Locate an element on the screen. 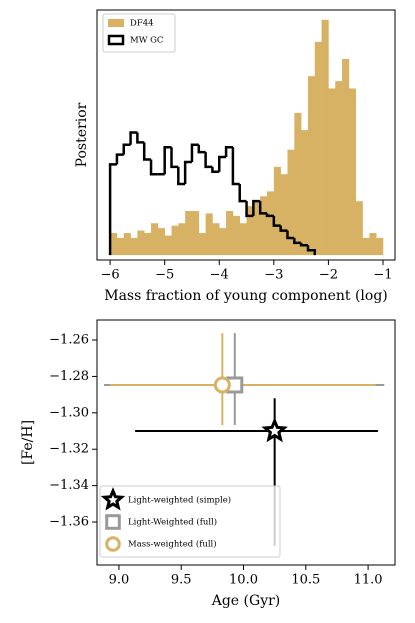 The height and width of the screenshot is (623, 415). x-tick-label: −2 is located at coordinates (328, 275).